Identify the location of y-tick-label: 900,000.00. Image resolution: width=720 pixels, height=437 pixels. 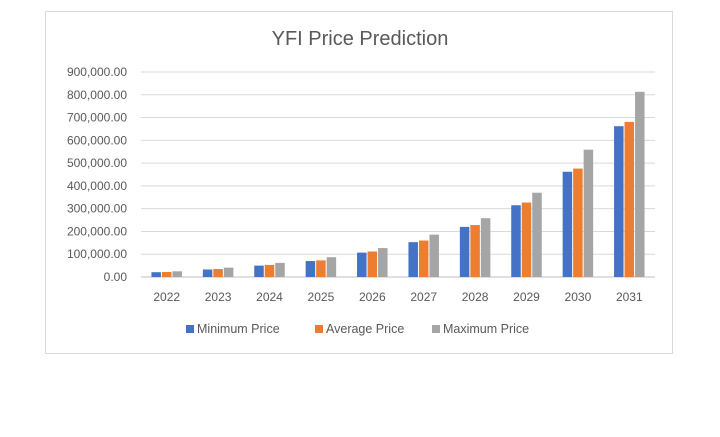
(97, 72).